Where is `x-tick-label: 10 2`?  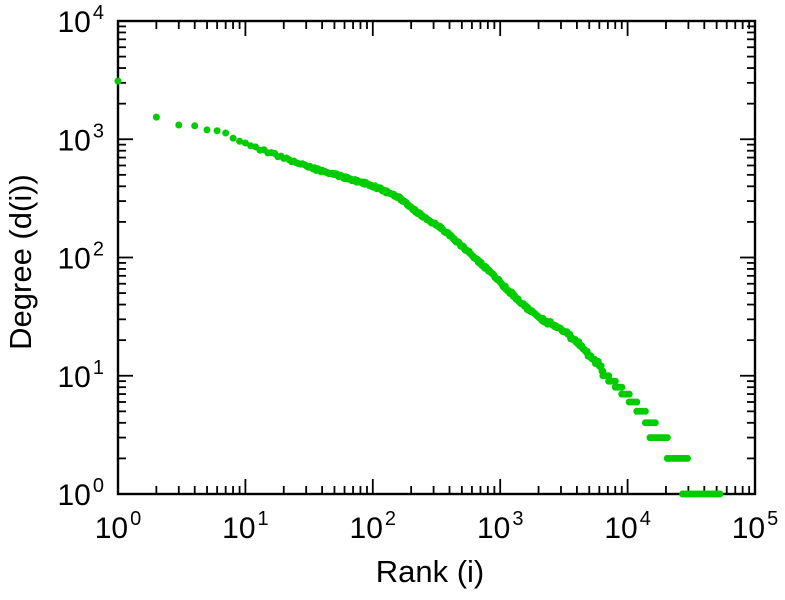
x-tick-label: 10 2 is located at coordinates (373, 526).